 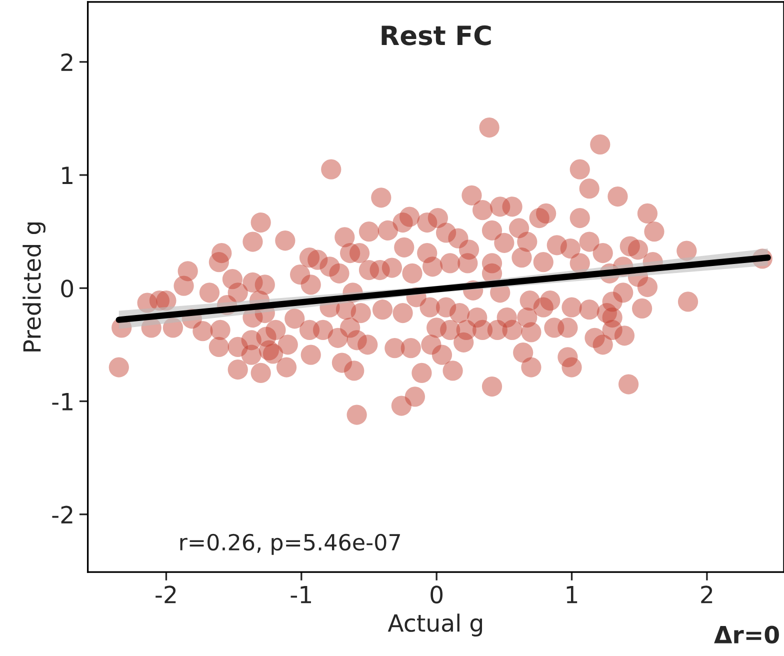 I want to click on x-axis-title: Actual g, so click(x=435, y=625).